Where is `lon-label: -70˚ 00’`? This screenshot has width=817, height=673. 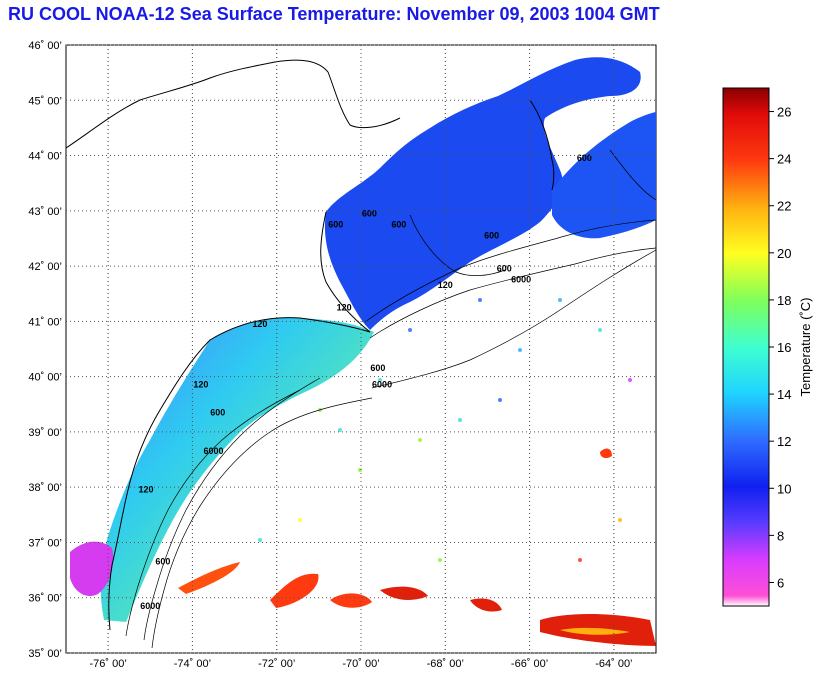 lon-label: -70˚ 00’ is located at coordinates (360, 664).